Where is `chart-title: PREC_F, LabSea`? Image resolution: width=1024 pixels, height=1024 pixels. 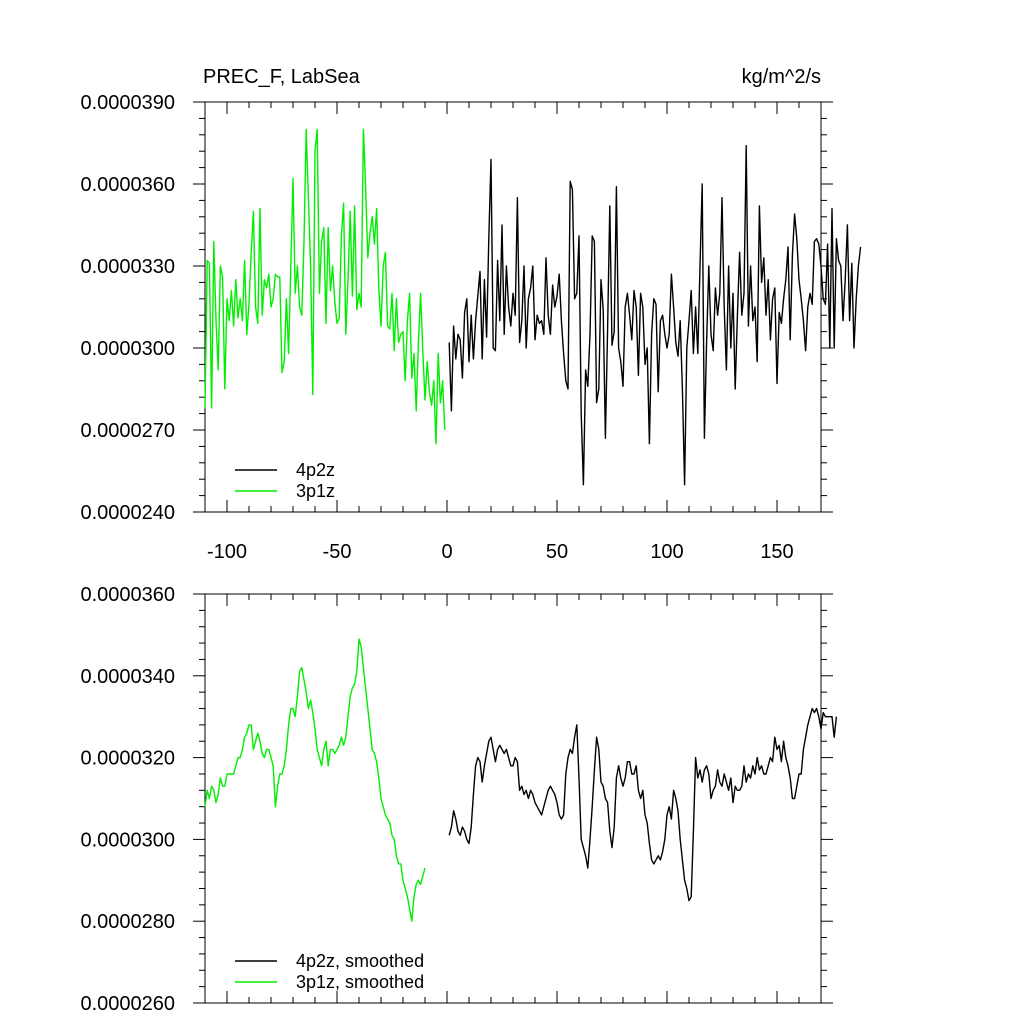
chart-title: PREC_F, LabSea is located at coordinates (282, 77).